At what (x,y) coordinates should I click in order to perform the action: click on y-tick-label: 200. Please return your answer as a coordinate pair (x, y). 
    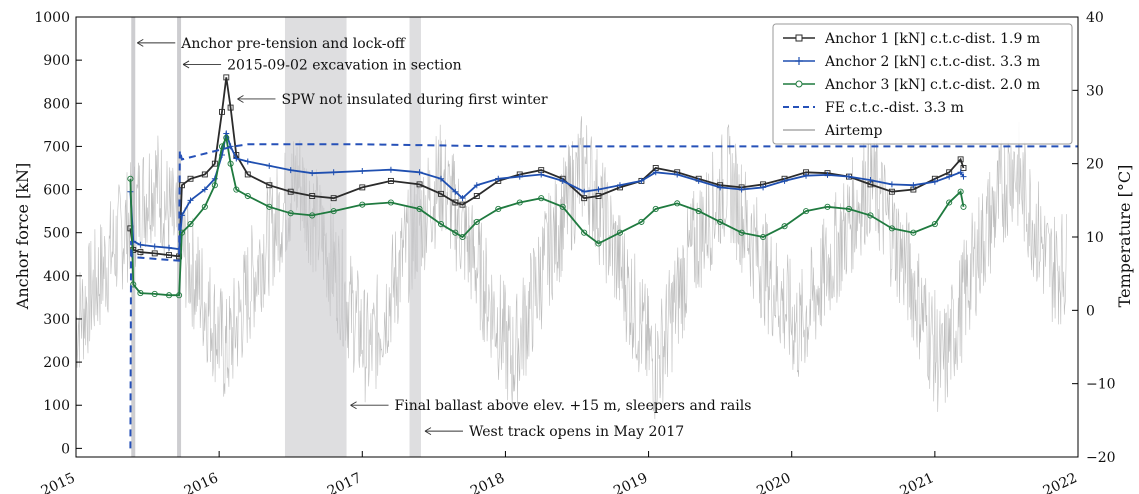
    Looking at the image, I should click on (56, 363).